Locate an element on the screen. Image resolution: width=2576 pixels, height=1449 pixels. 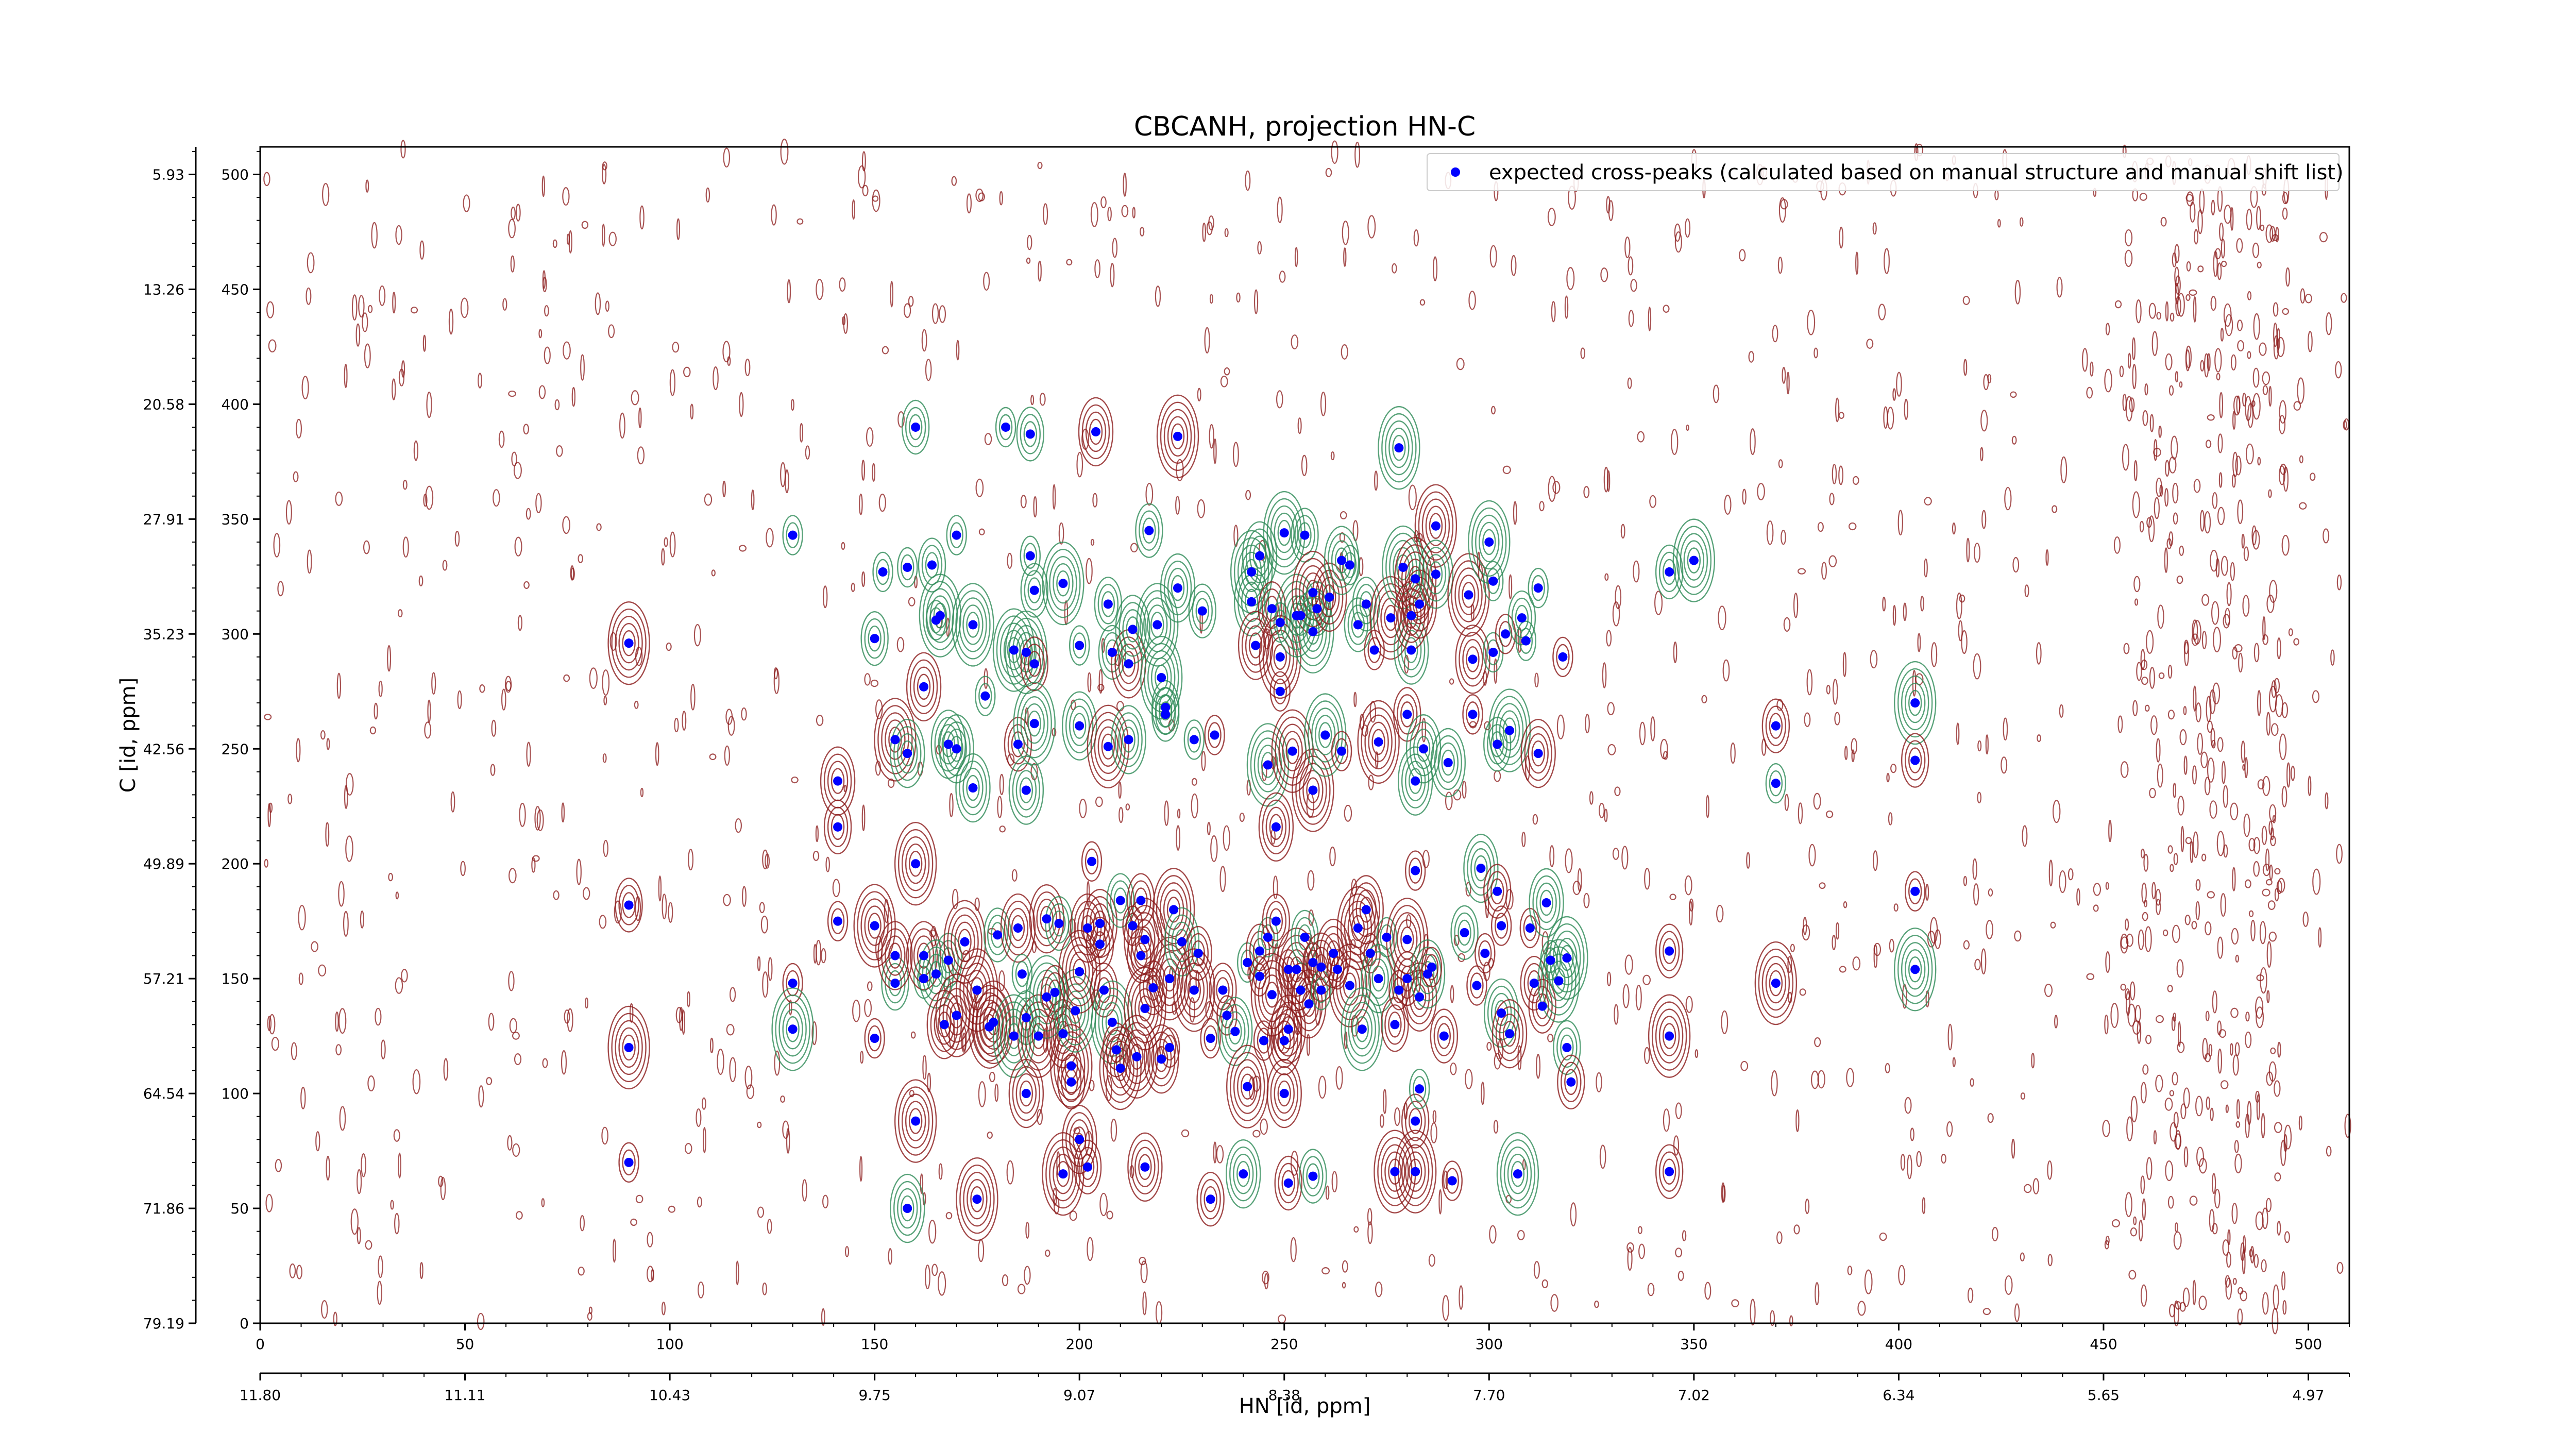
y-ppm-tick-label: 64.54 is located at coordinates (163, 1093).